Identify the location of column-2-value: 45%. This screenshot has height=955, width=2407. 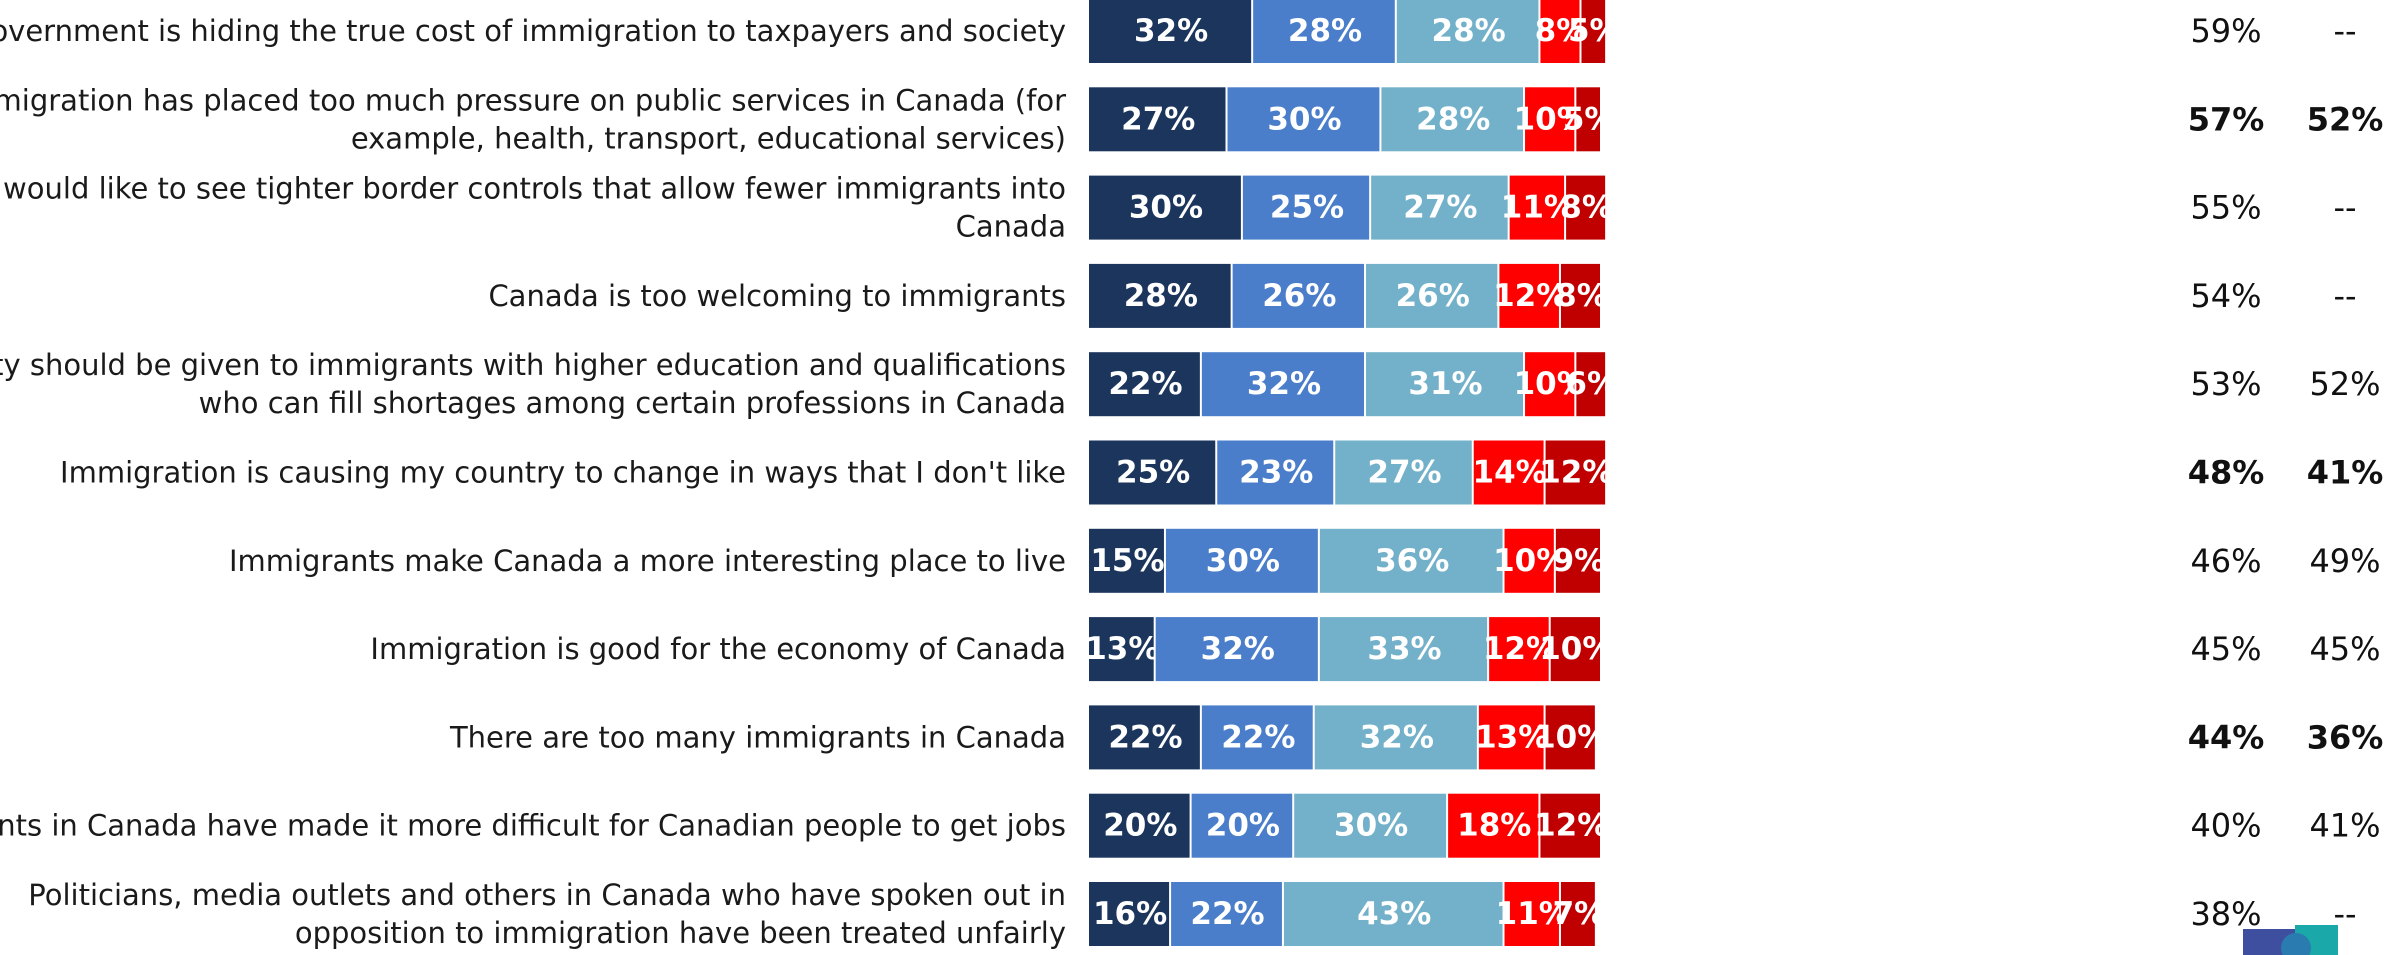
(2344, 649).